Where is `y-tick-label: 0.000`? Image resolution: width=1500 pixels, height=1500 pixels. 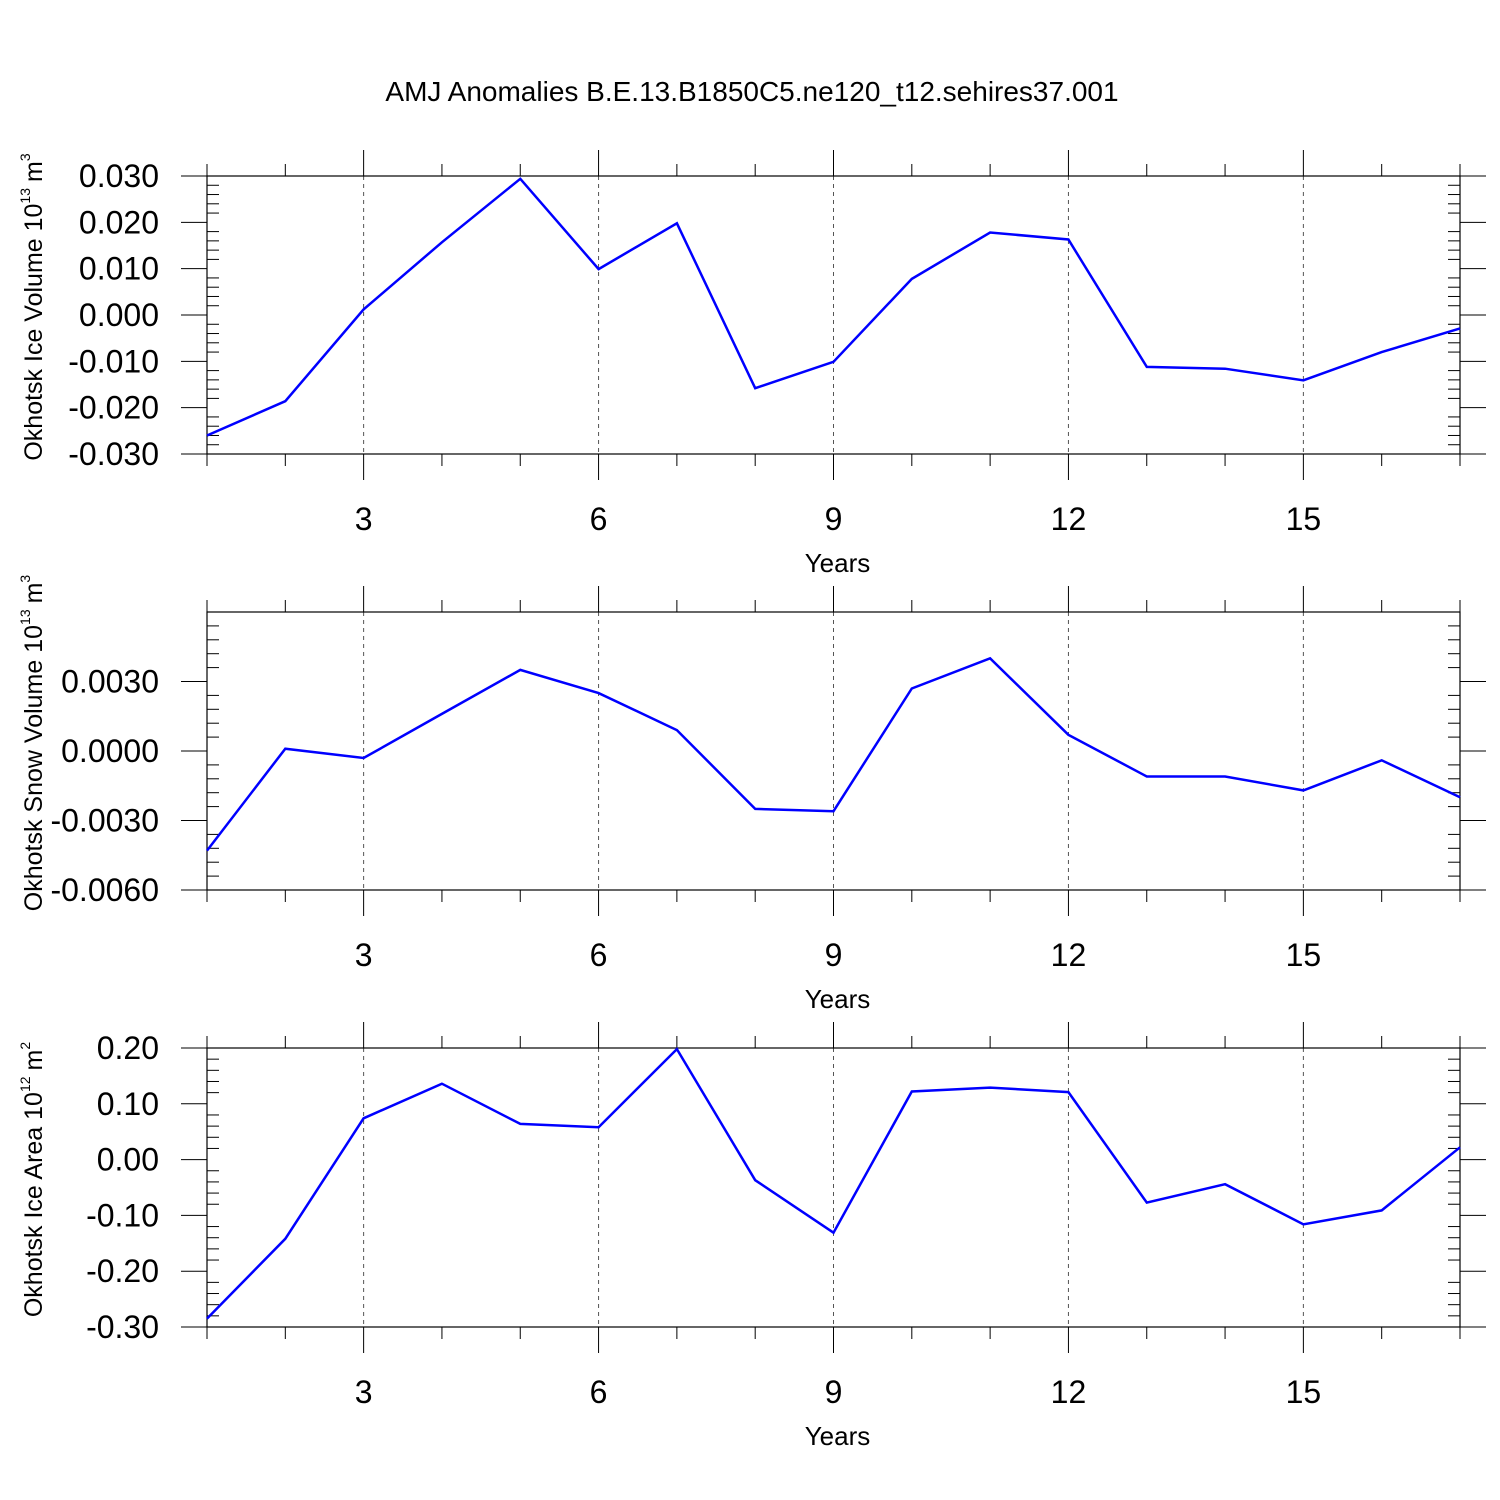 y-tick-label: 0.000 is located at coordinates (119, 315).